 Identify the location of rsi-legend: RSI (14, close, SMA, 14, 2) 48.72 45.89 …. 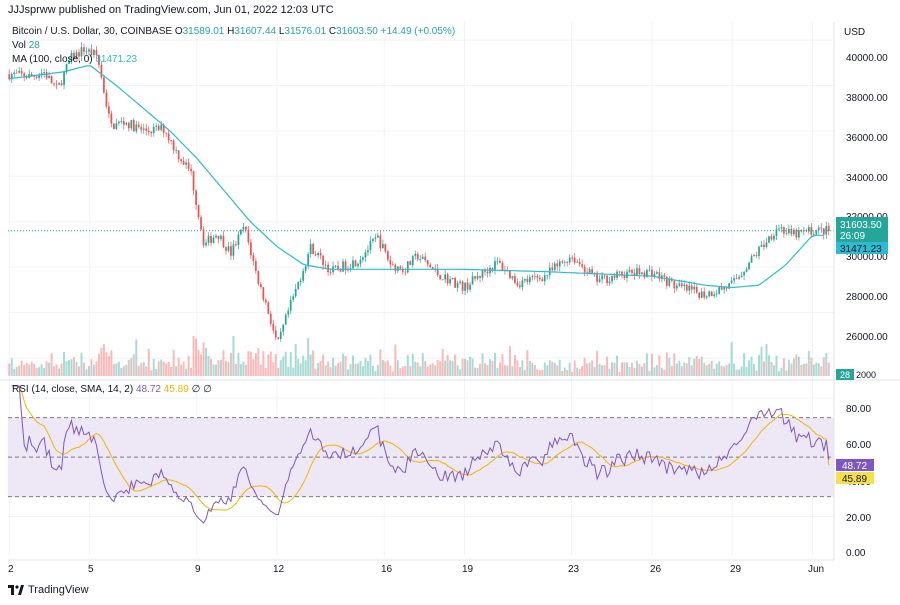
(112, 389).